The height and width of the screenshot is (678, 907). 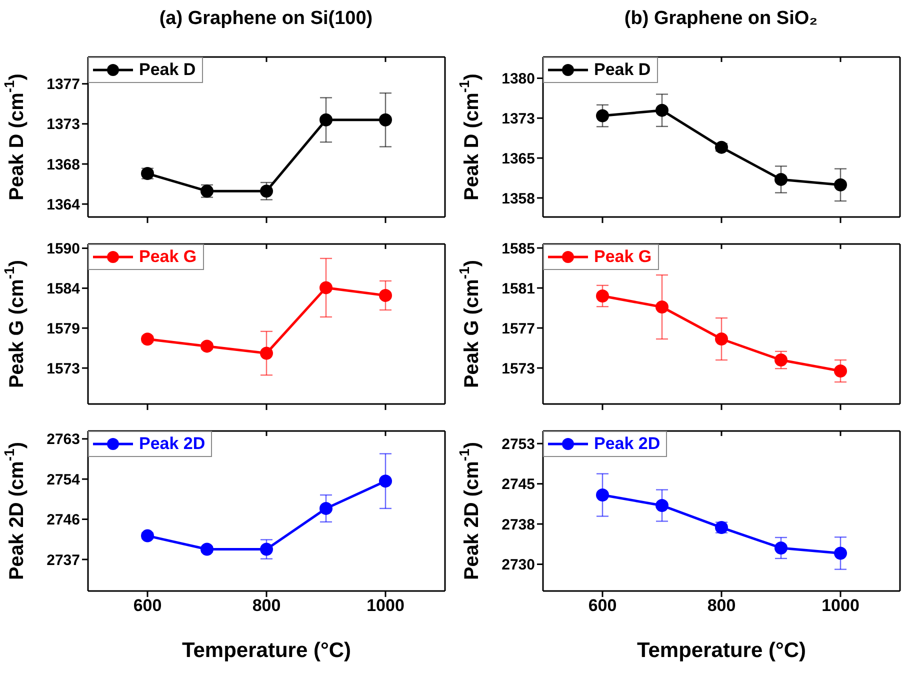 I want to click on y-tick-label: 2745, so click(x=518, y=485).